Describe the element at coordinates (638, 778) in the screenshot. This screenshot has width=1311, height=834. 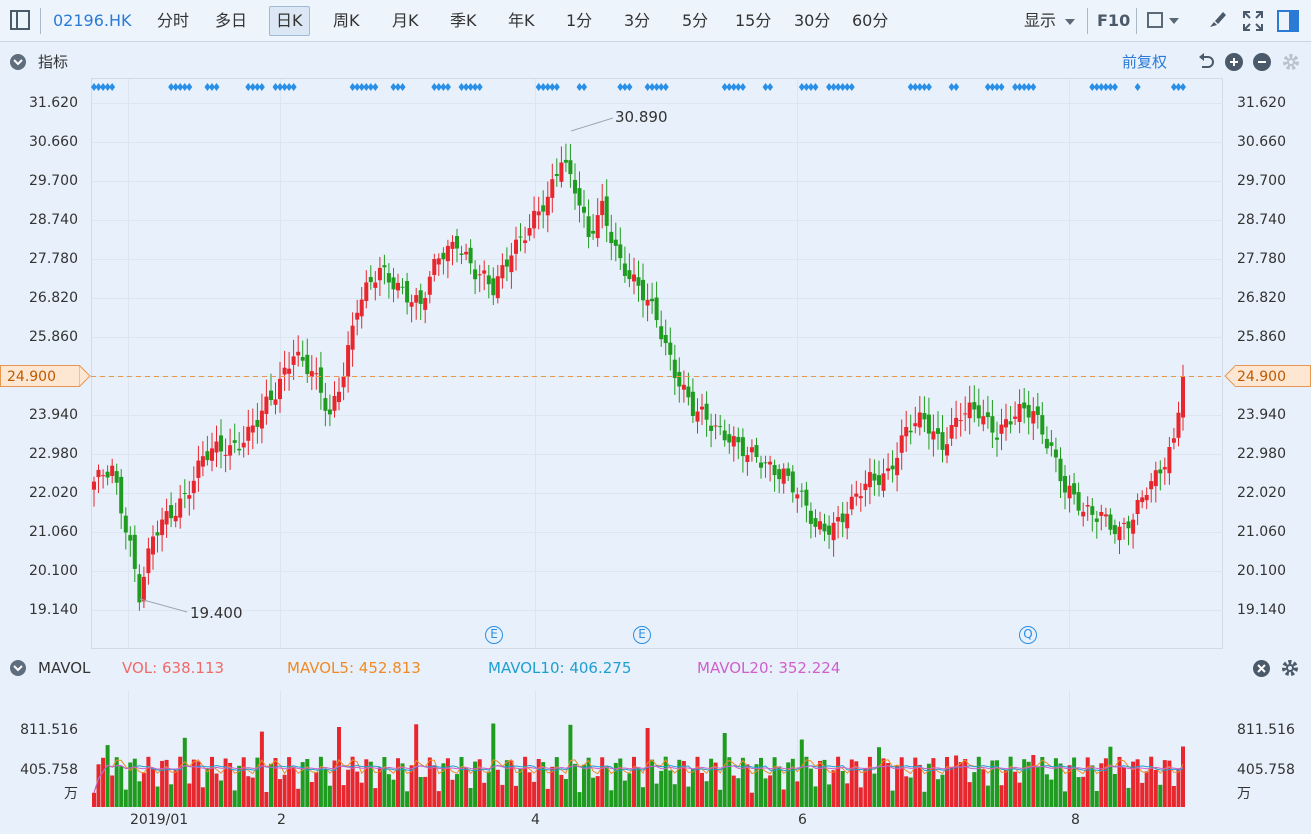
I see `mavol10-line` at that location.